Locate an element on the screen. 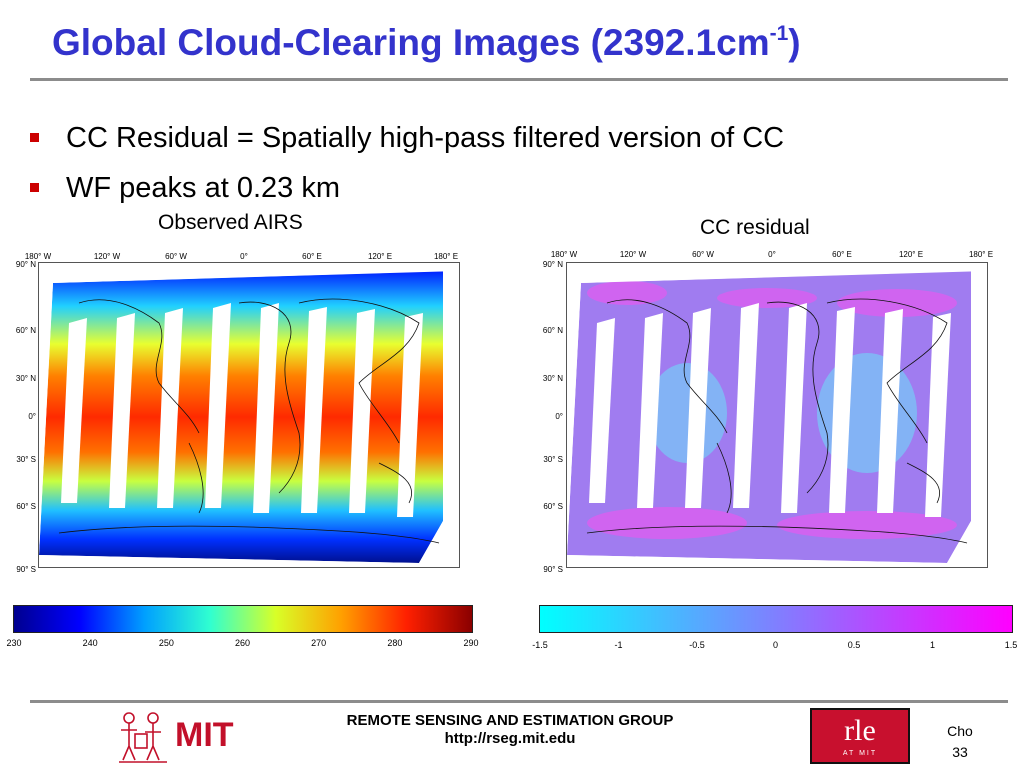 Image resolution: width=1024 pixels, height=768 pixels. left-colorbar-label: 290 is located at coordinates (471, 643).